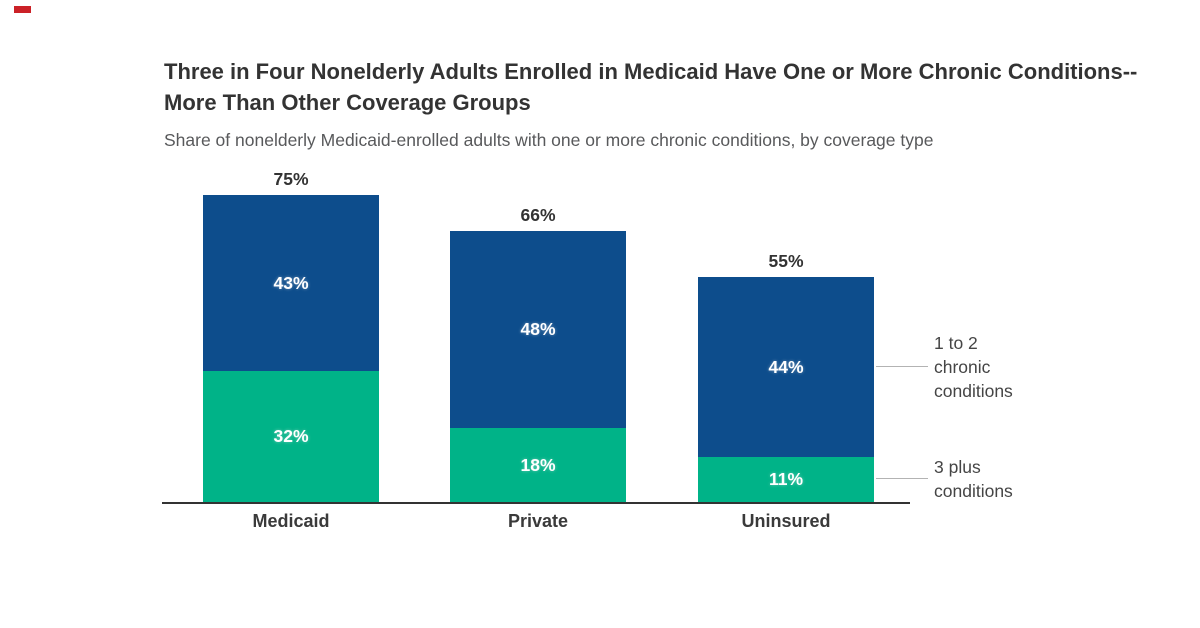  What do you see at coordinates (786, 261) in the screenshot?
I see `bar-total-label: 55%` at bounding box center [786, 261].